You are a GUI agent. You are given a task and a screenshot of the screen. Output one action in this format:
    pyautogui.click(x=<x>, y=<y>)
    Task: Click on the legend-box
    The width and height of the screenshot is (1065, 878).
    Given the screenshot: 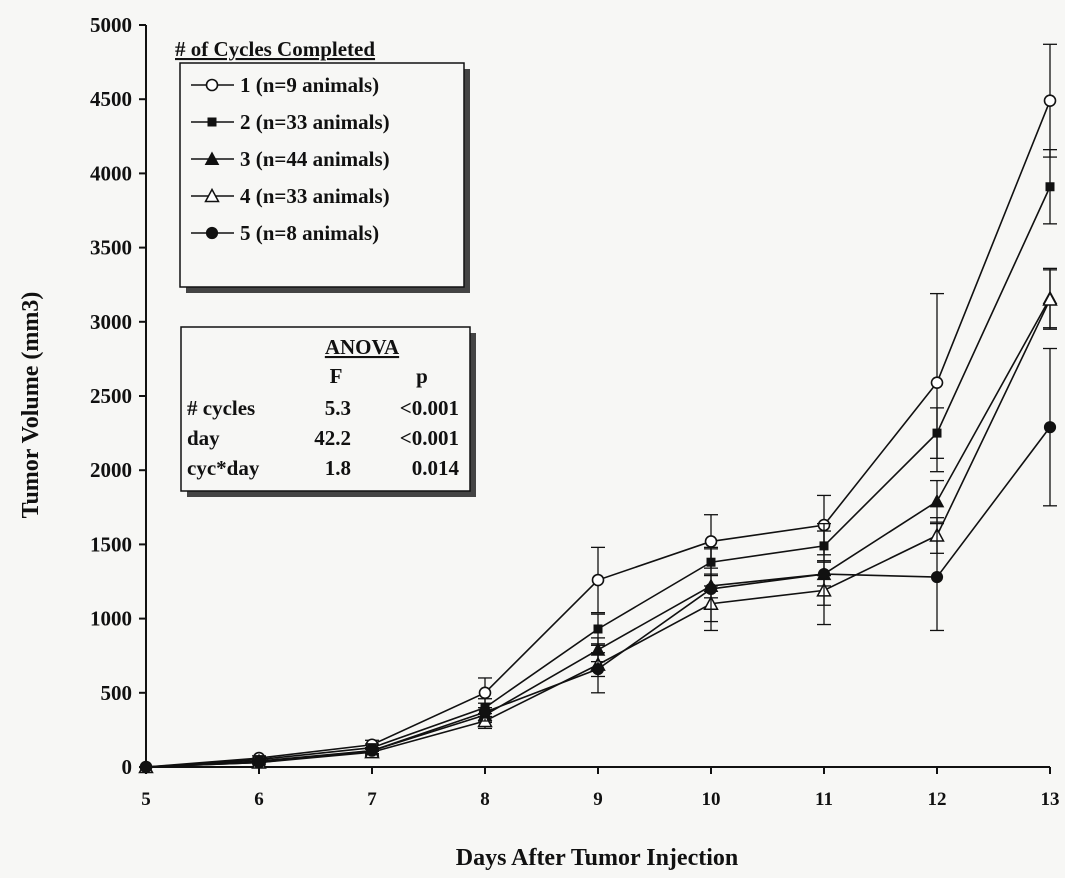 What is the action you would take?
    pyautogui.click(x=322, y=175)
    